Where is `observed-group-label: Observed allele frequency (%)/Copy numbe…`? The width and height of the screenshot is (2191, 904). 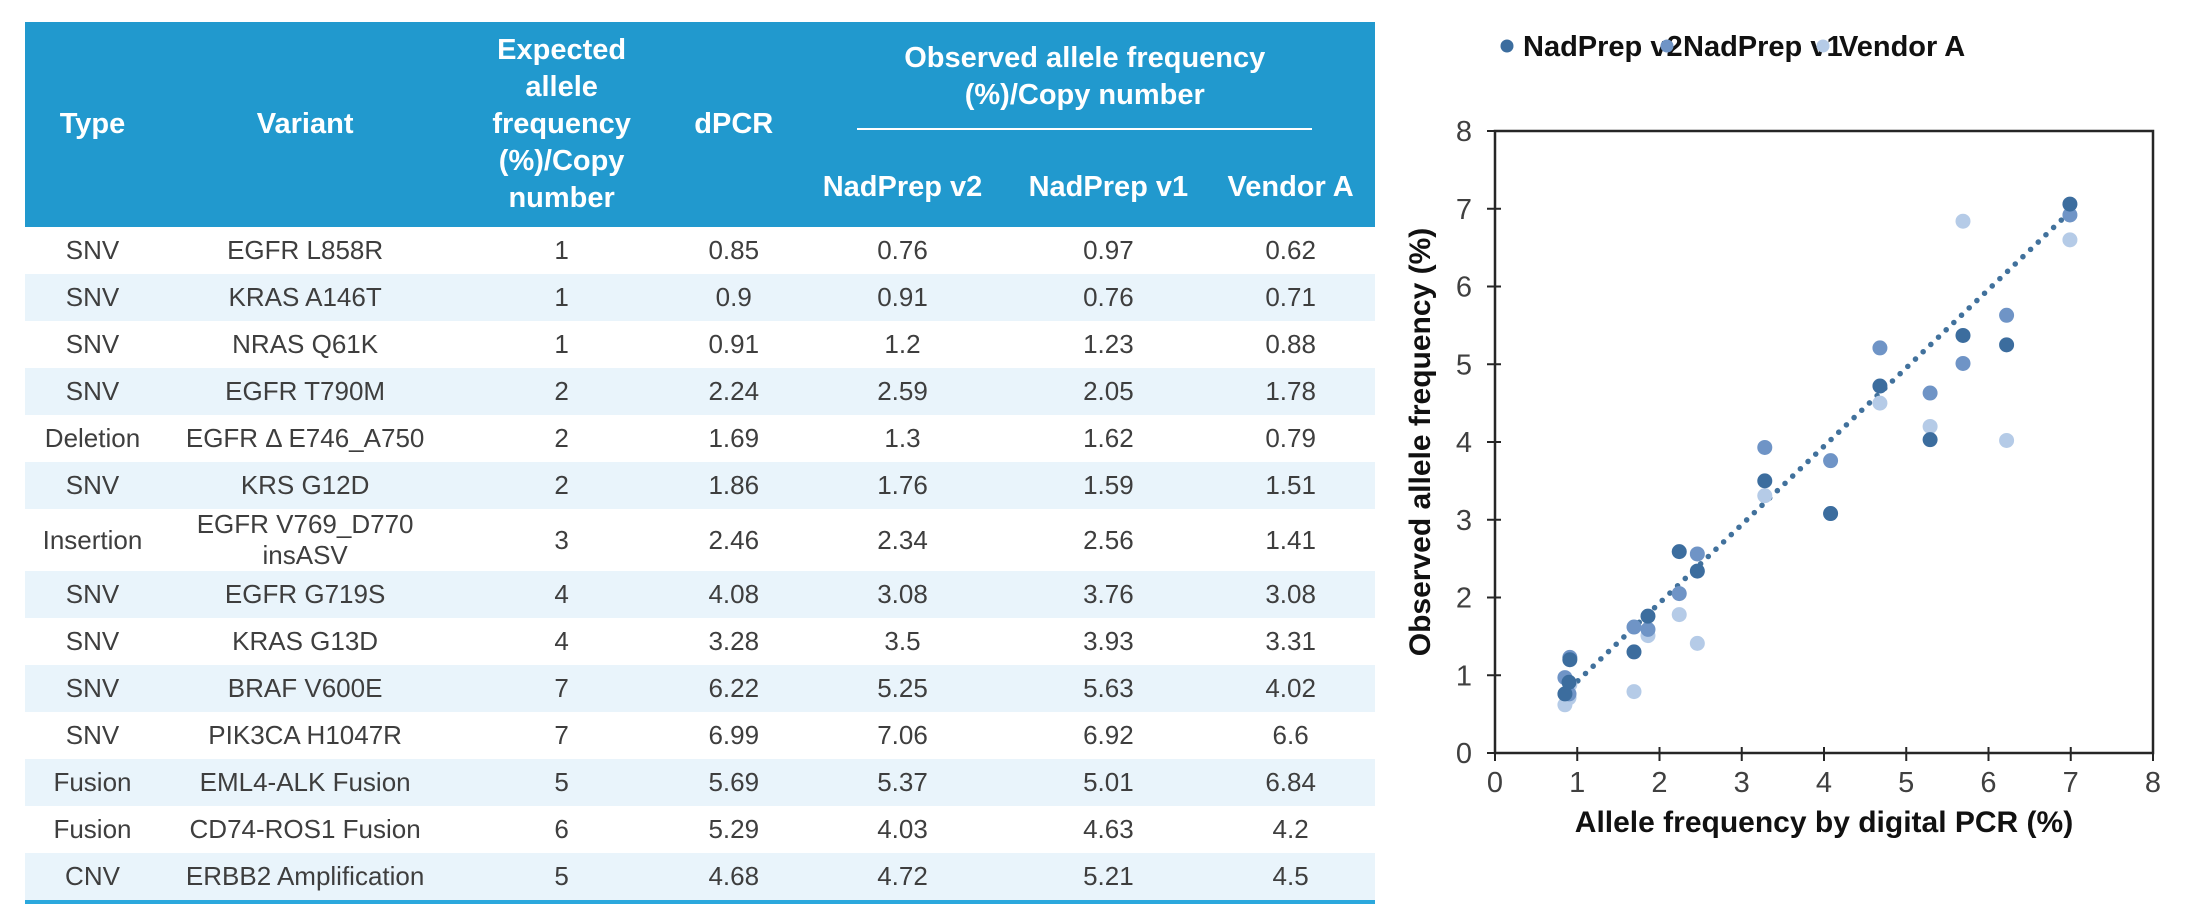
observed-group-label: Observed allele frequency (%)/Copy numbe… is located at coordinates (1085, 85).